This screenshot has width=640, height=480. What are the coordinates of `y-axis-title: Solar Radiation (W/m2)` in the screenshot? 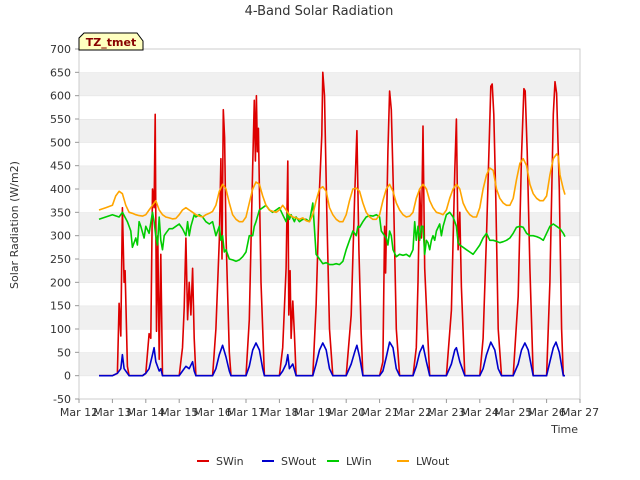 It's located at (14, 225).